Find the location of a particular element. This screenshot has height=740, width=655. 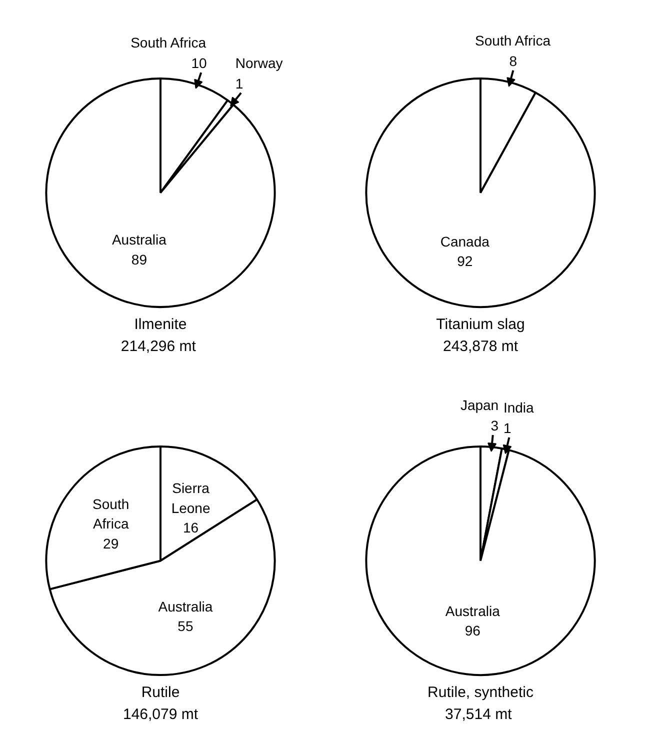

slice-label: Canada is located at coordinates (465, 241).